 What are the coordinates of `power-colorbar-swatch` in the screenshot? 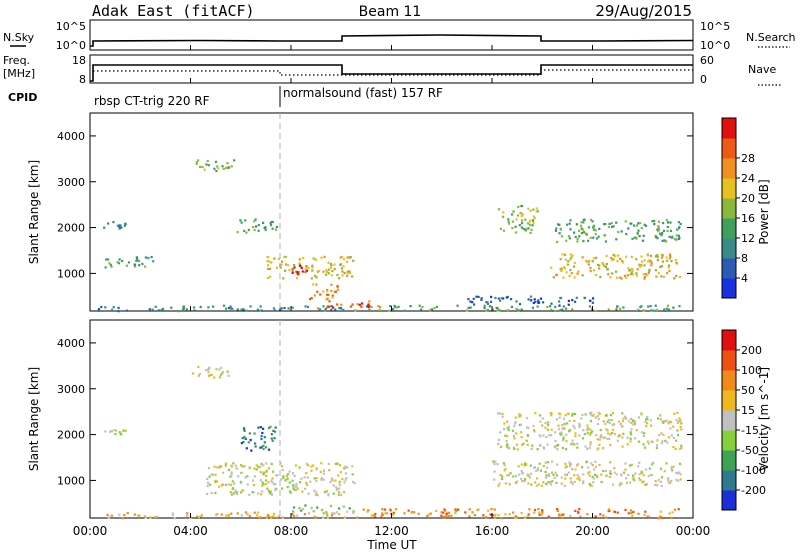 It's located at (729, 188).